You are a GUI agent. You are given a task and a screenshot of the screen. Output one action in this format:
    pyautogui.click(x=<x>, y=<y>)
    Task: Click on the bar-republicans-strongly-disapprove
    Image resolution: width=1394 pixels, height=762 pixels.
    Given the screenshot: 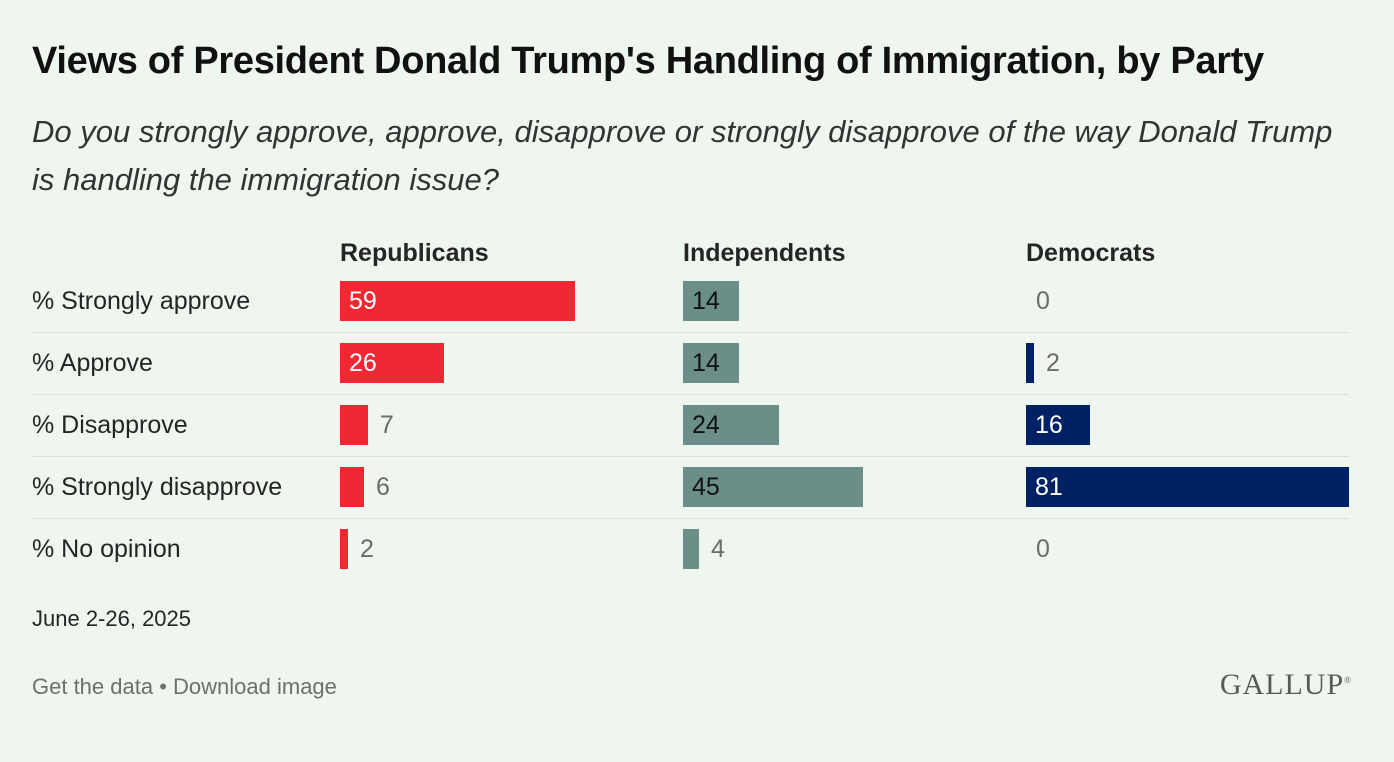 What is the action you would take?
    pyautogui.click(x=352, y=487)
    